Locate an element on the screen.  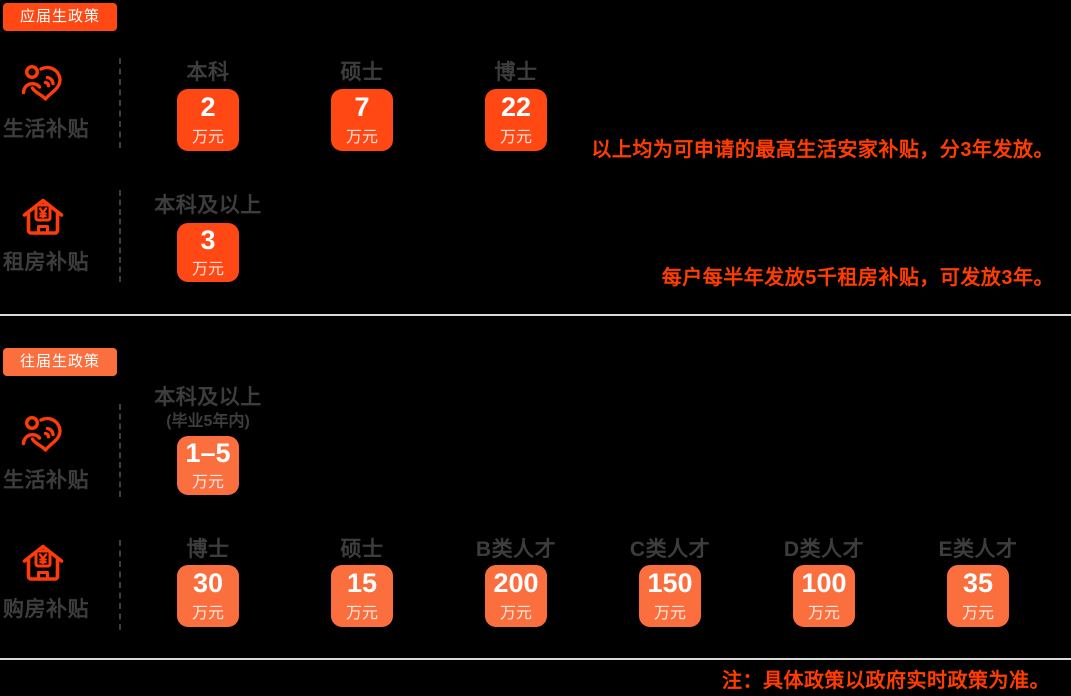
value-box-e-talent: 35 万元 is located at coordinates (978, 596).